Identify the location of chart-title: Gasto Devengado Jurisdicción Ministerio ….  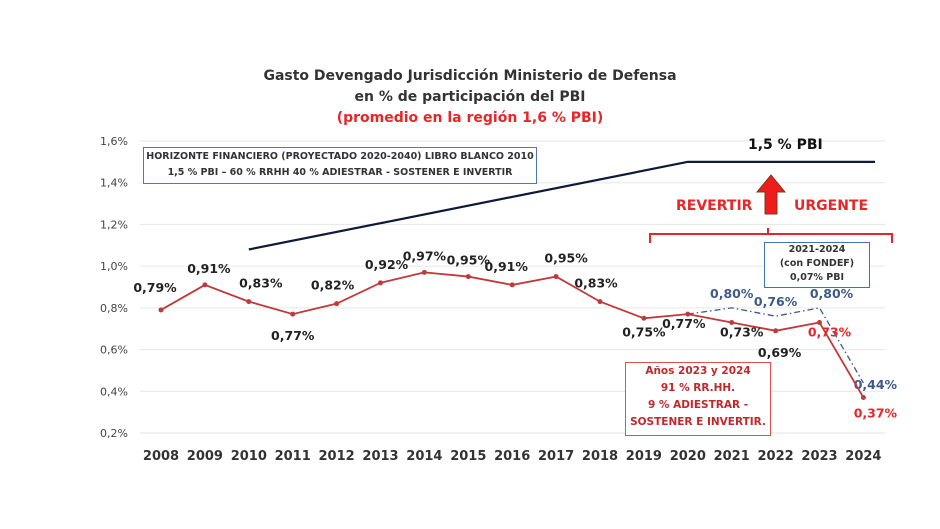
(470, 76).